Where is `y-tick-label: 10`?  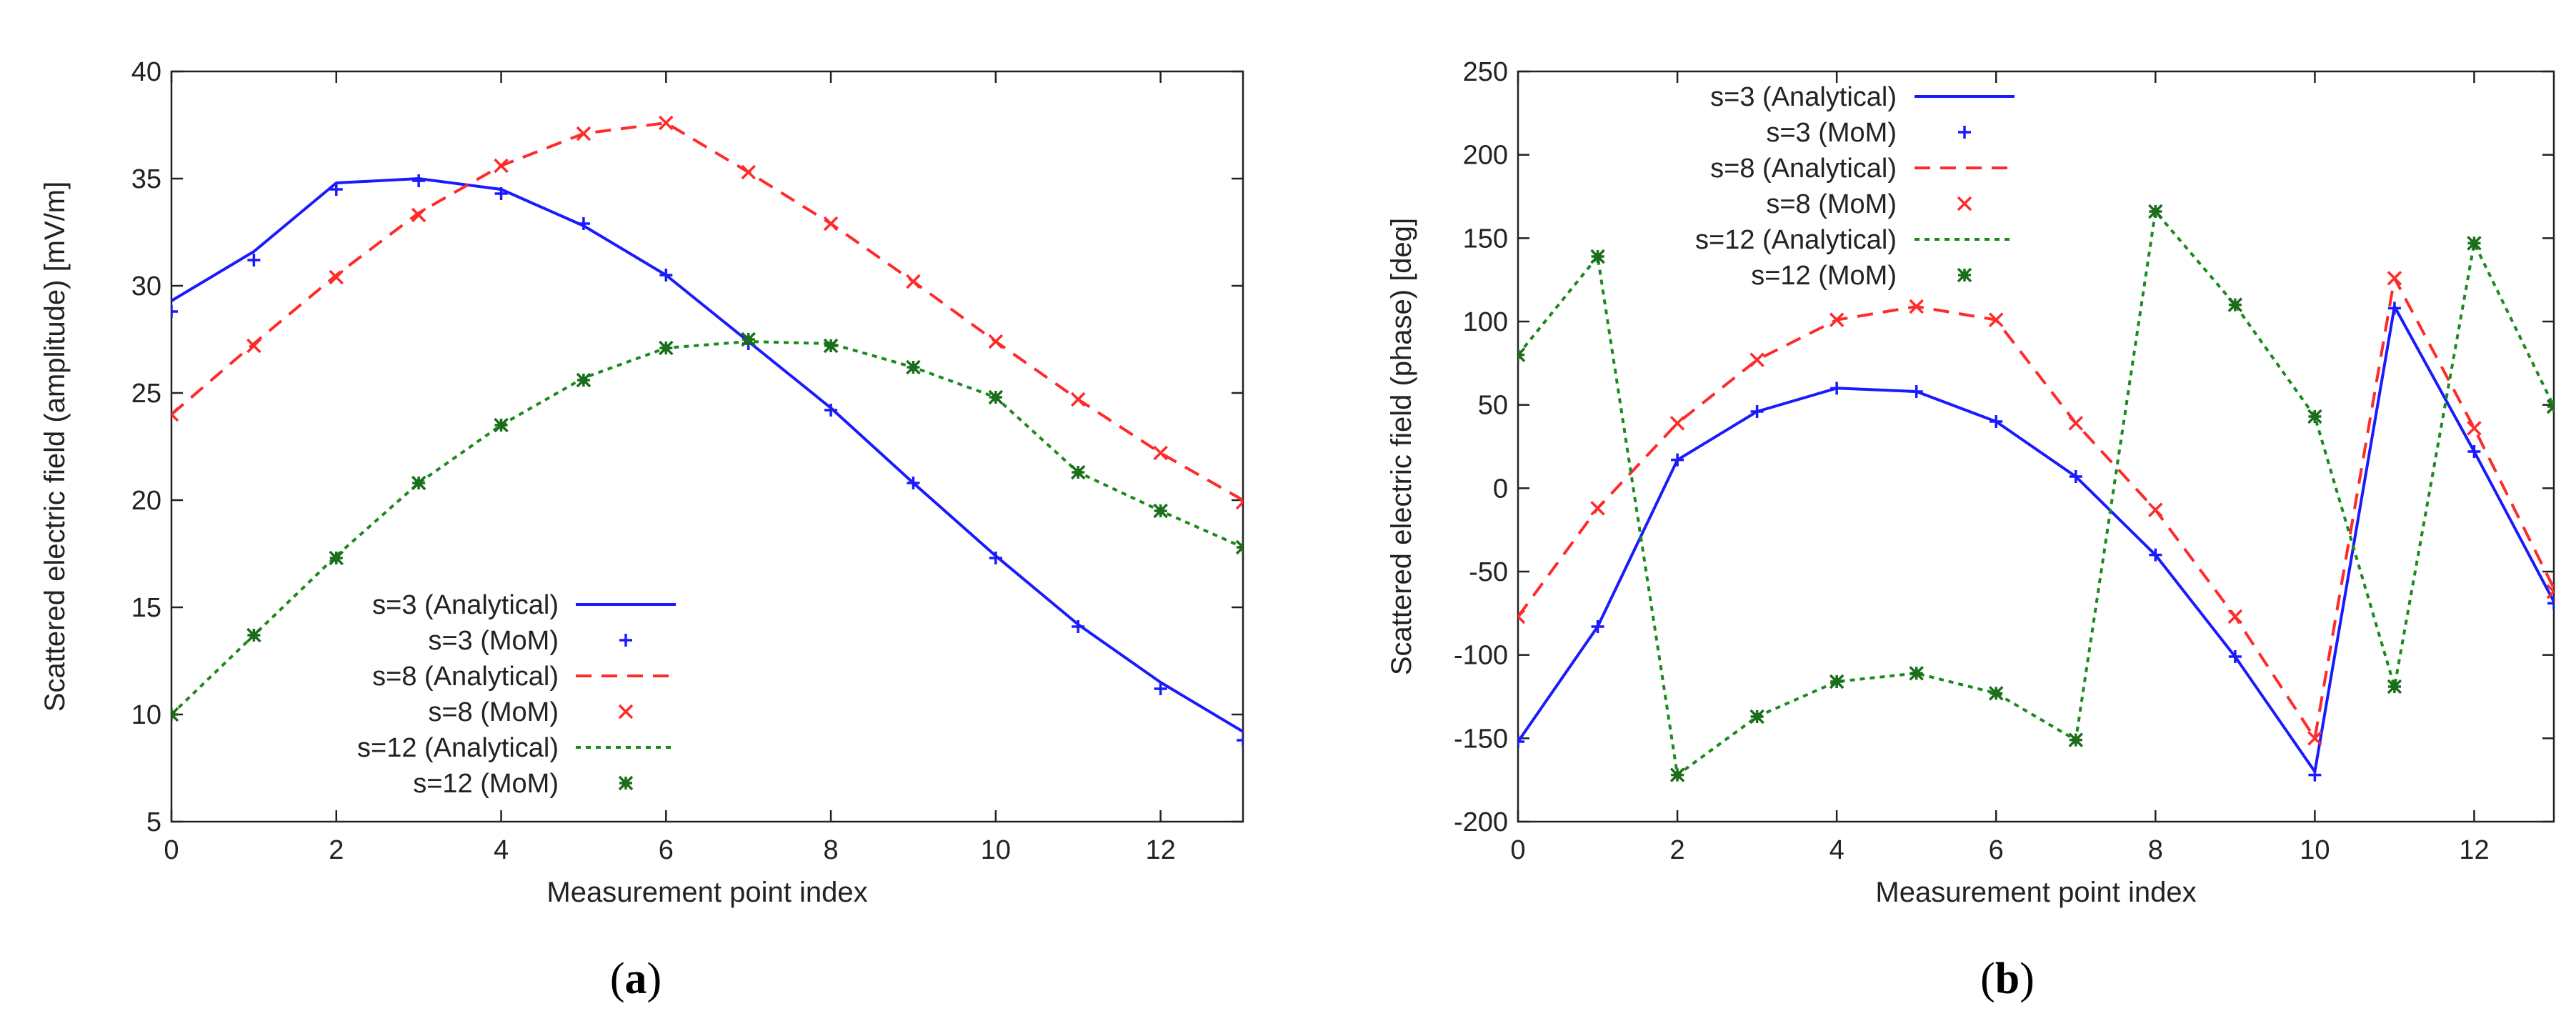 y-tick-label: 10 is located at coordinates (146, 715).